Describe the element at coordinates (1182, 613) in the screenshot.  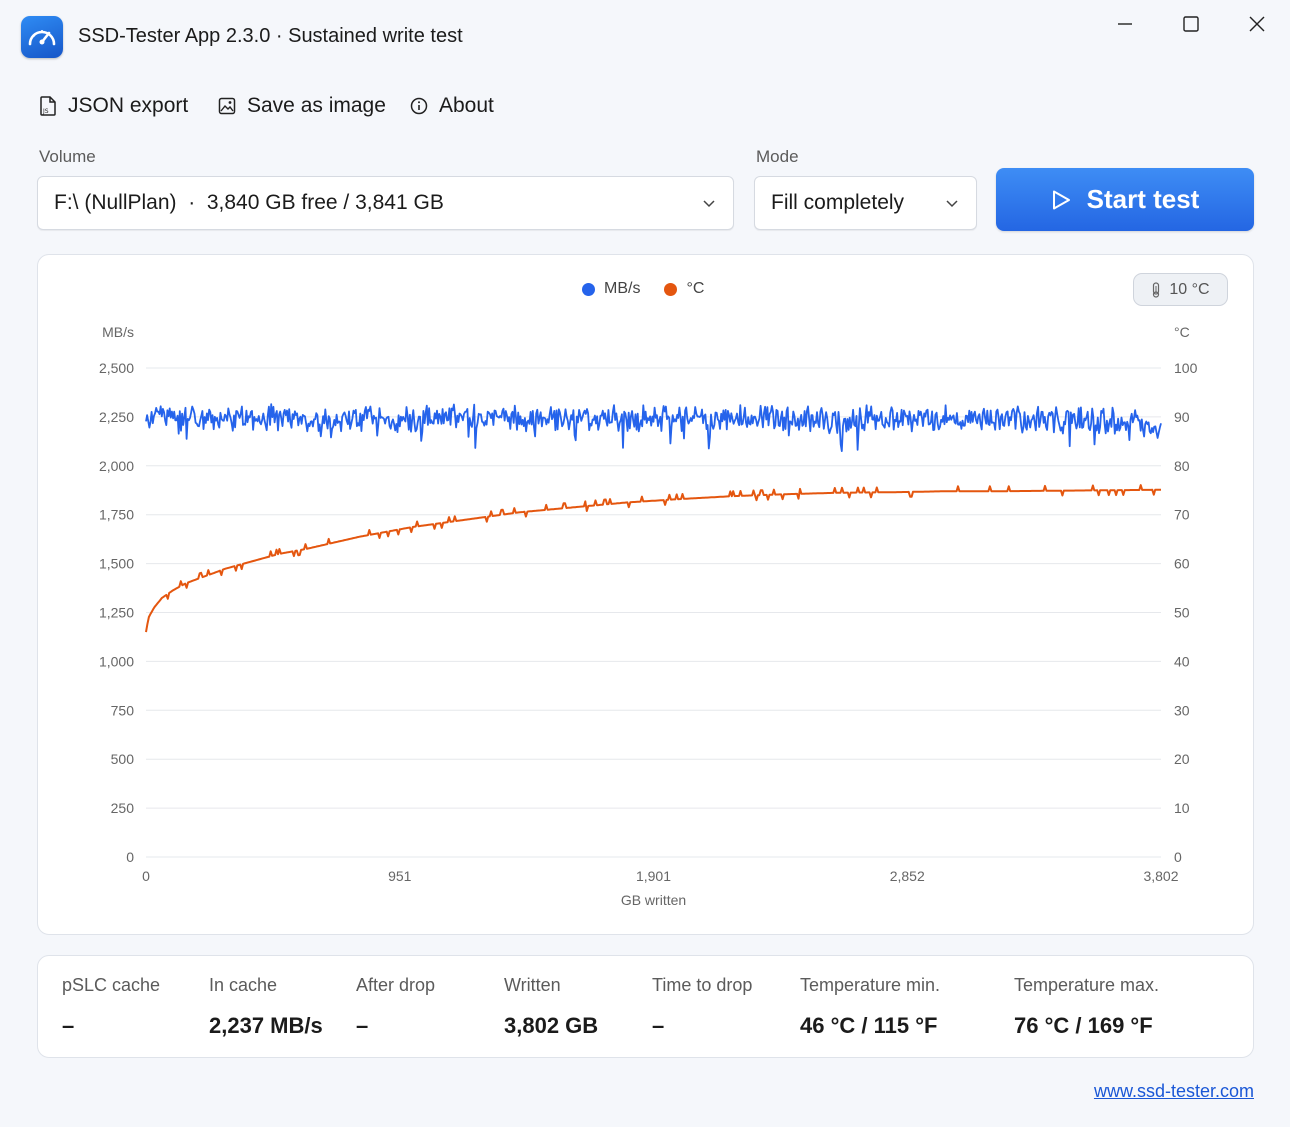
I see `y-right-tick-label: 50` at that location.